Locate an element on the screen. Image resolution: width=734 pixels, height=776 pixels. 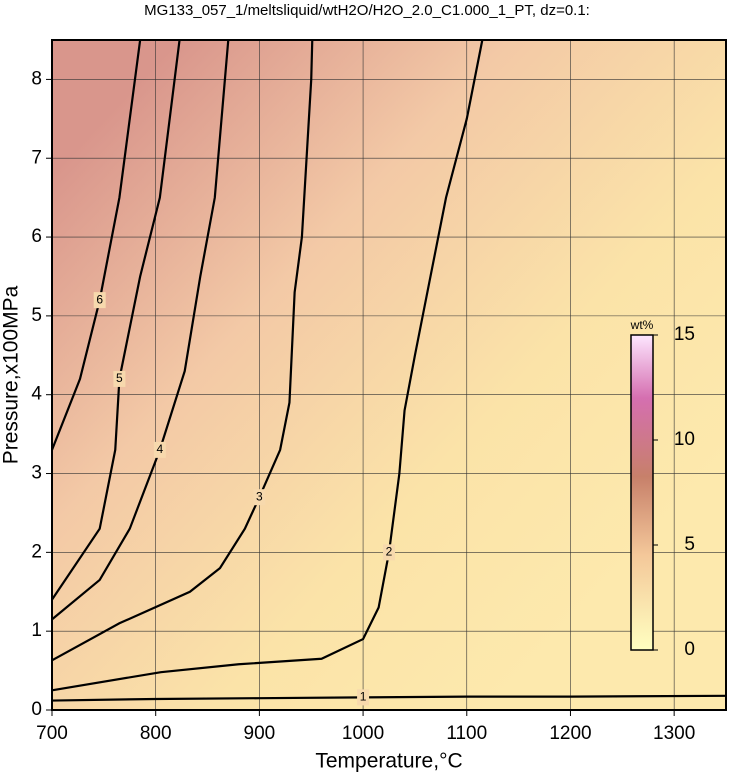
x-tick-label: 1200 is located at coordinates (570, 733).